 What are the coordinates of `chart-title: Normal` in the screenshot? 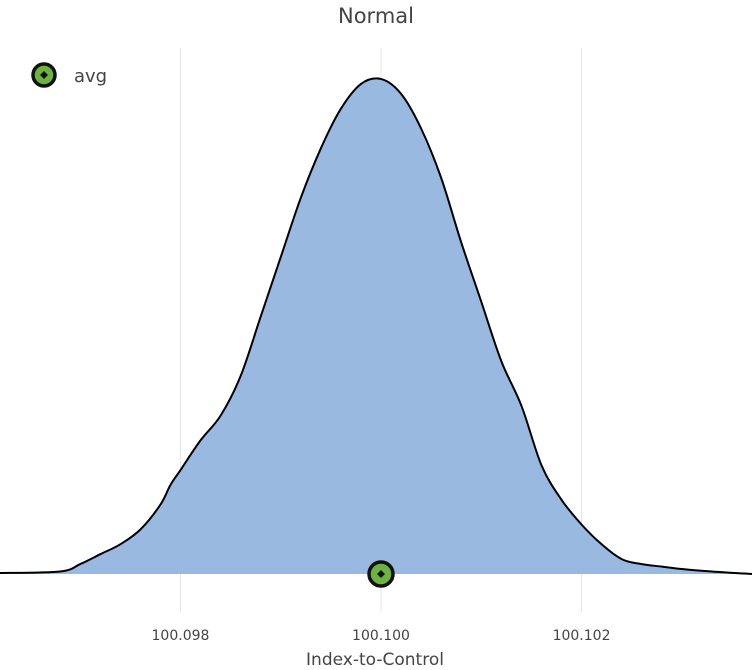 It's located at (376, 16).